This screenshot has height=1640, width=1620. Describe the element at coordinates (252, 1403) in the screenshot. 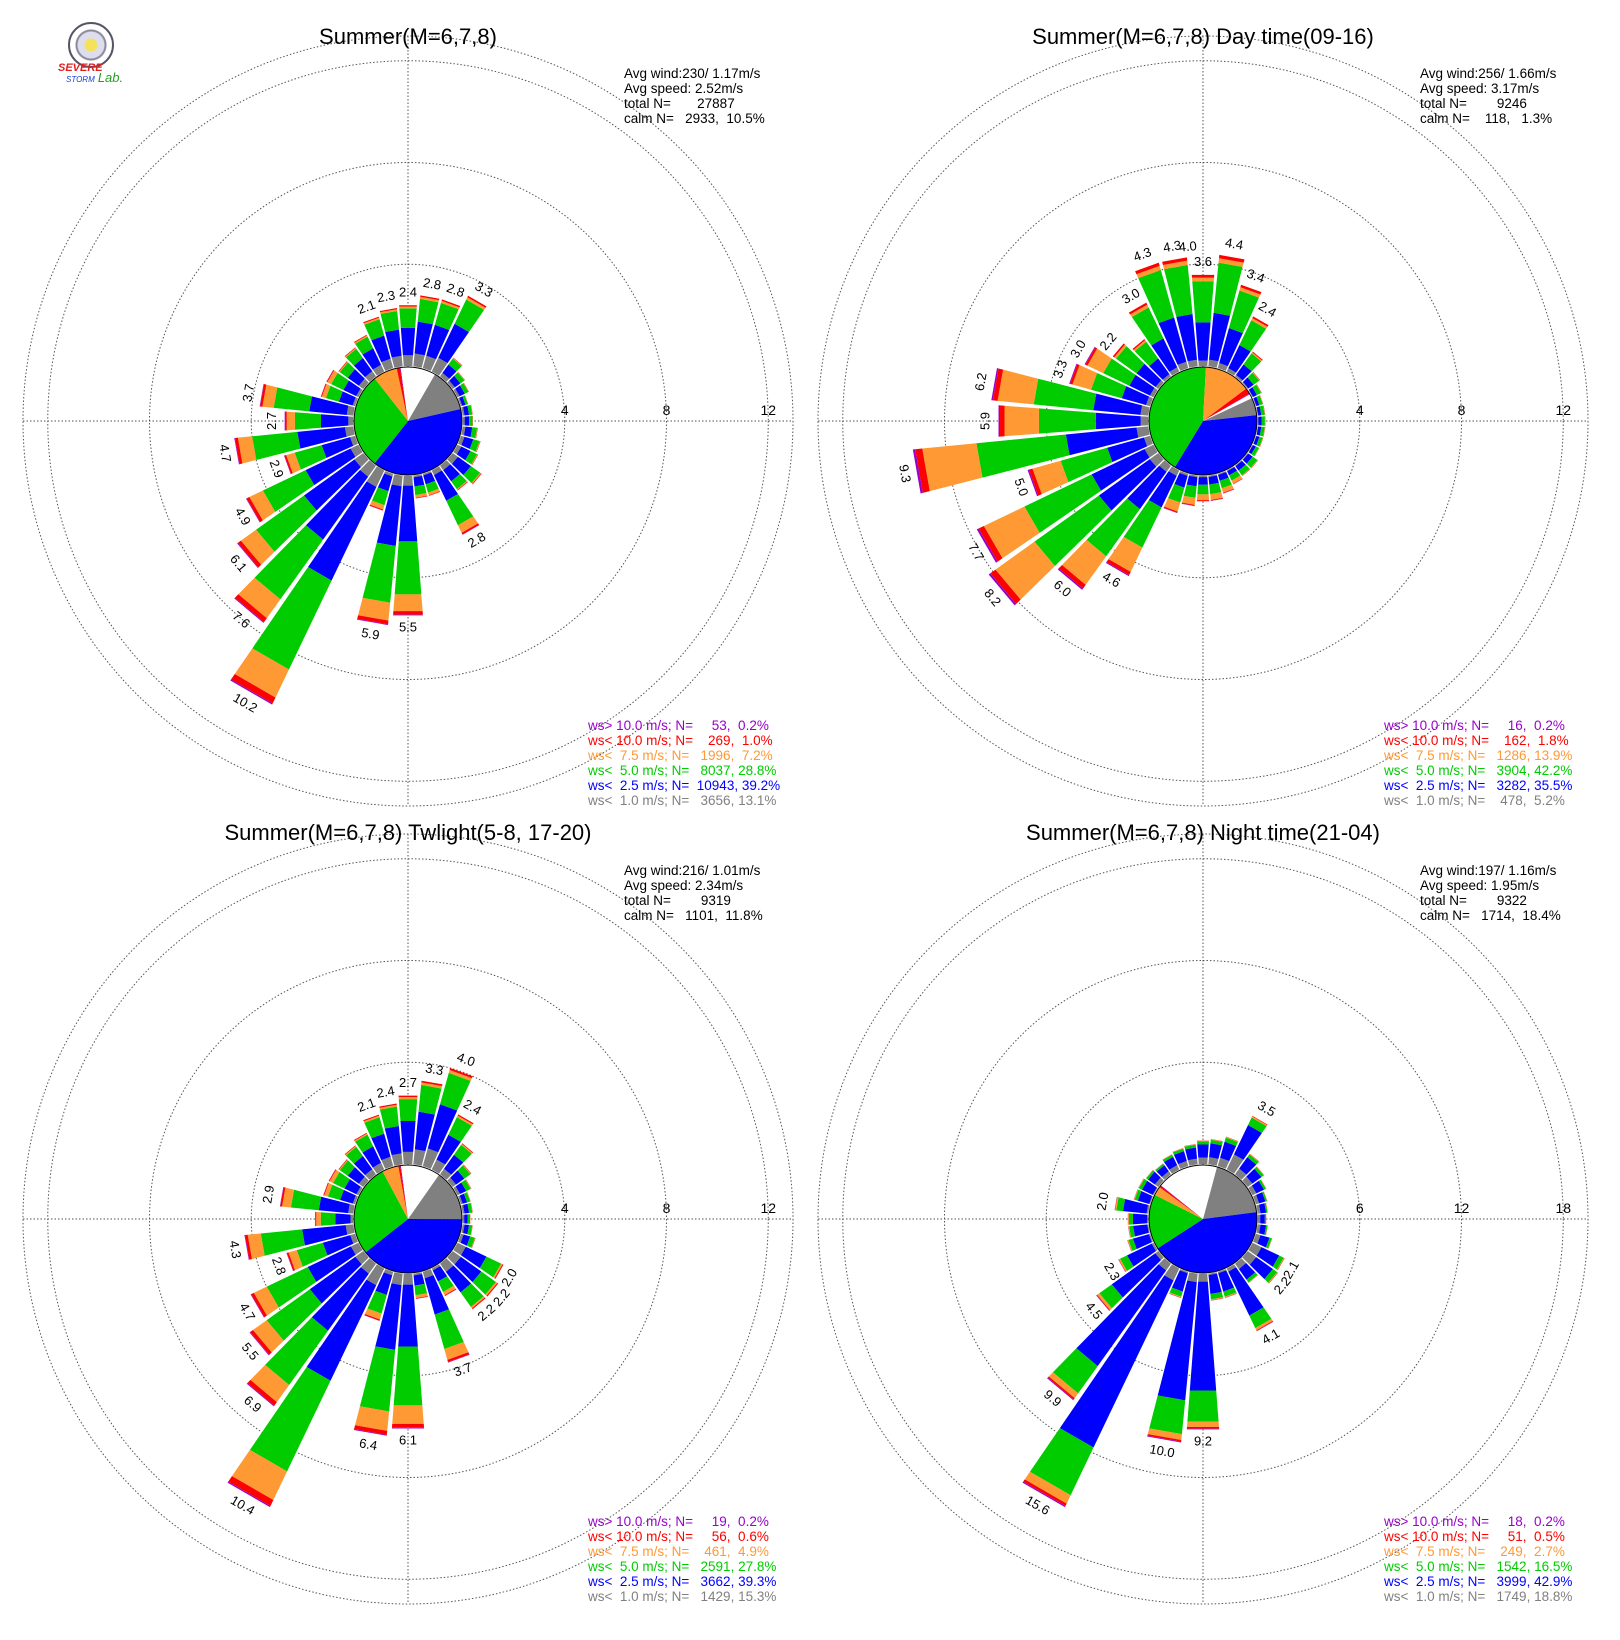

I see `direction-total-label: 6.9` at that location.